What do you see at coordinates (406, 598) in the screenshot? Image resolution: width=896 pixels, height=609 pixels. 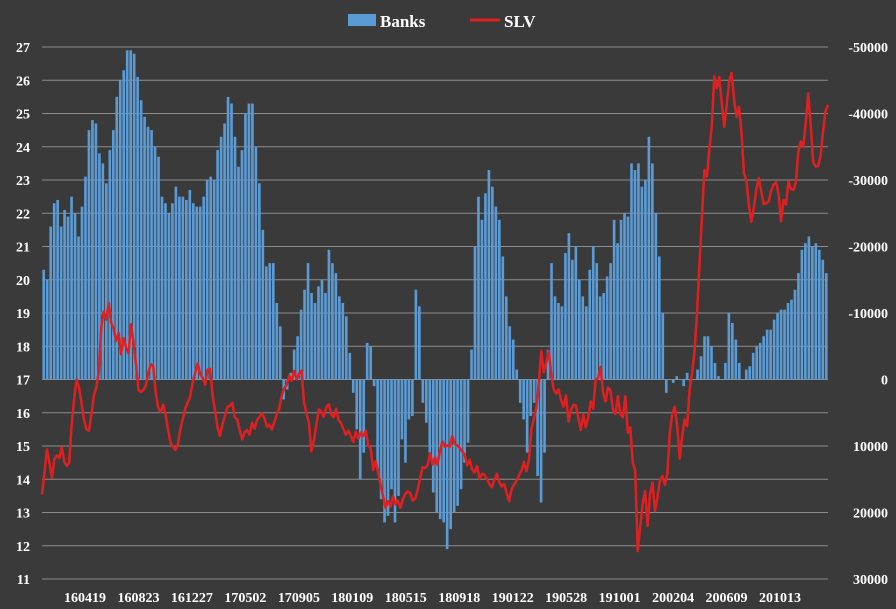 I see `x-tick-label: 180515` at bounding box center [406, 598].